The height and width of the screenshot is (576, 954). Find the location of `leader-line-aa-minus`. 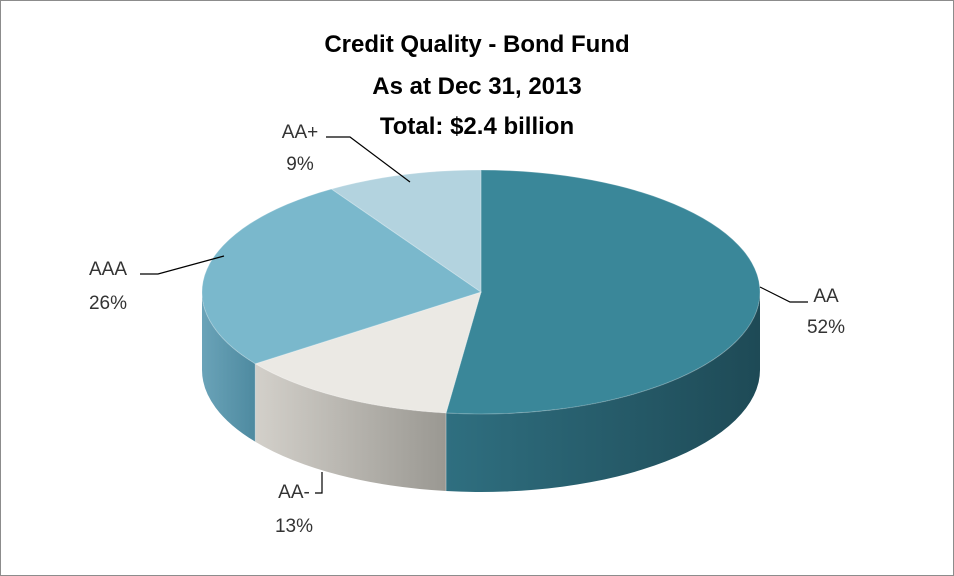

leader-line-aa-minus is located at coordinates (319, 483).